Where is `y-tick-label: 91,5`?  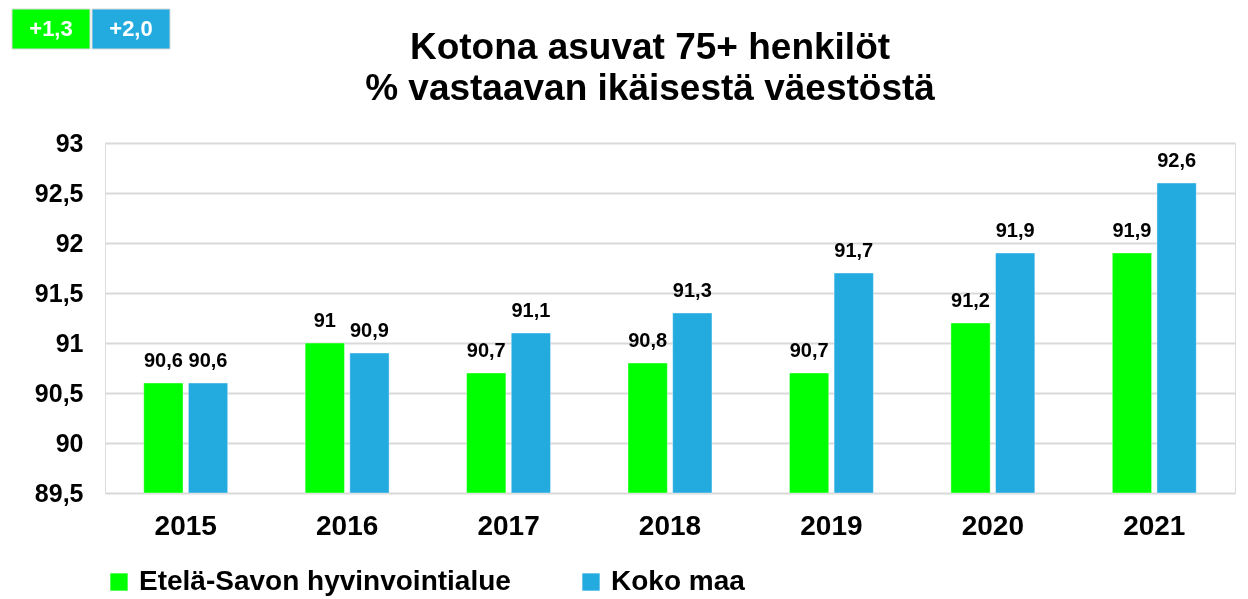 y-tick-label: 91,5 is located at coordinates (59, 292).